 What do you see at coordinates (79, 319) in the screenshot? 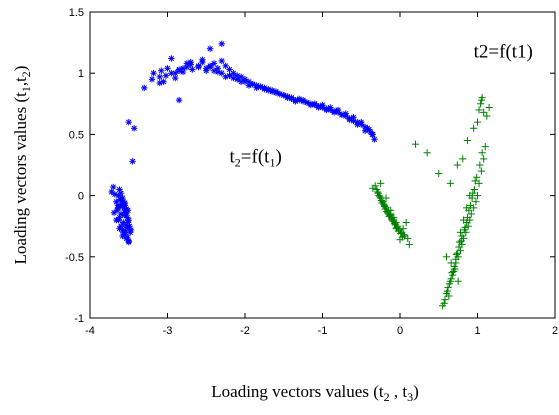
I see `y-tick-label: -1` at bounding box center [79, 319].